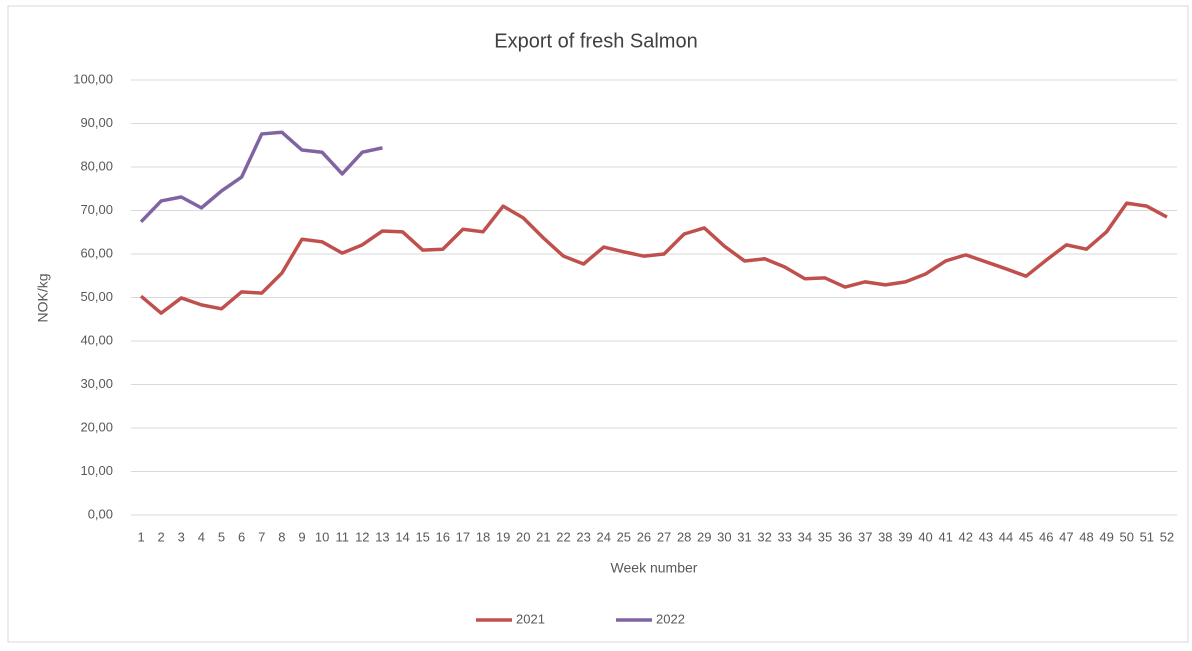 Image resolution: width=1192 pixels, height=651 pixels. Describe the element at coordinates (96, 470) in the screenshot. I see `y-tick-label: 10,00` at that location.